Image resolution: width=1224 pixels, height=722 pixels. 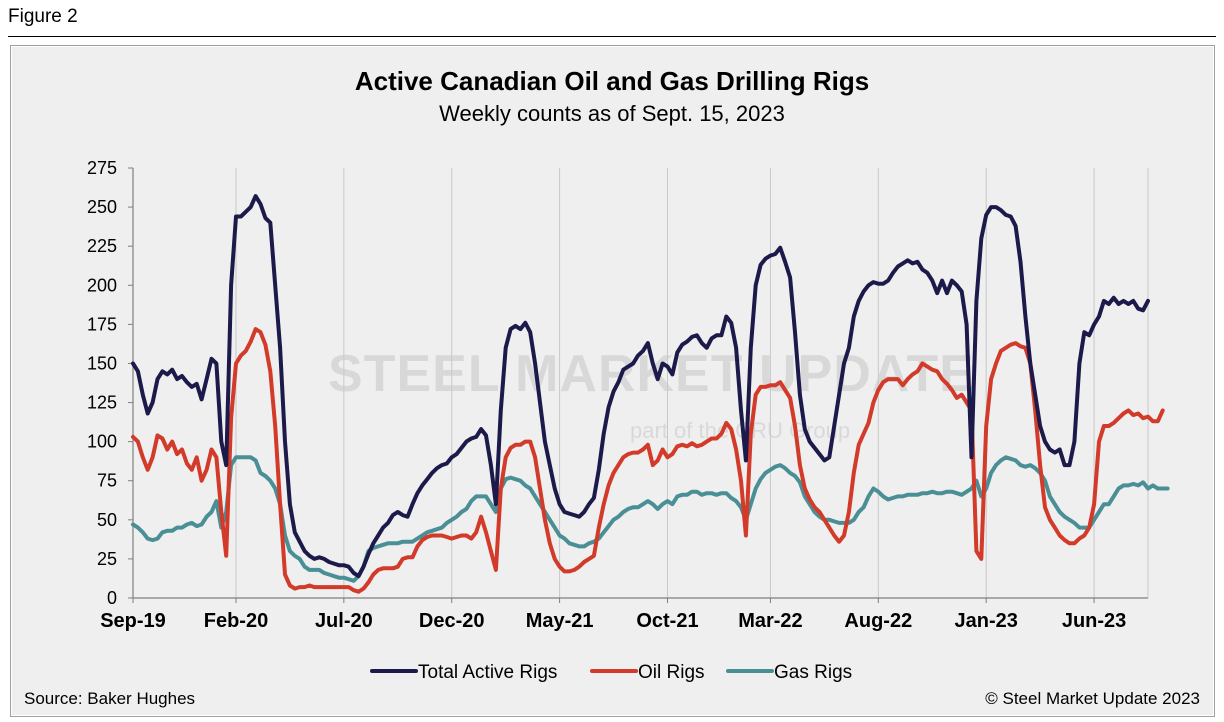 What do you see at coordinates (770, 621) in the screenshot?
I see `x-tick-label: Mar-22` at bounding box center [770, 621].